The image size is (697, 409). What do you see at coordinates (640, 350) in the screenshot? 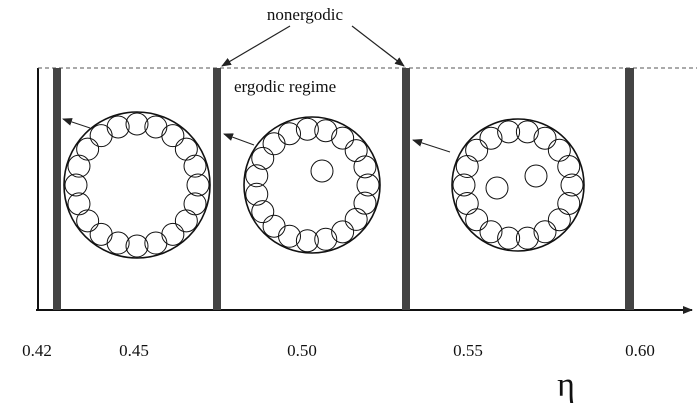
I see `tick-label: 0.60` at bounding box center [640, 350].